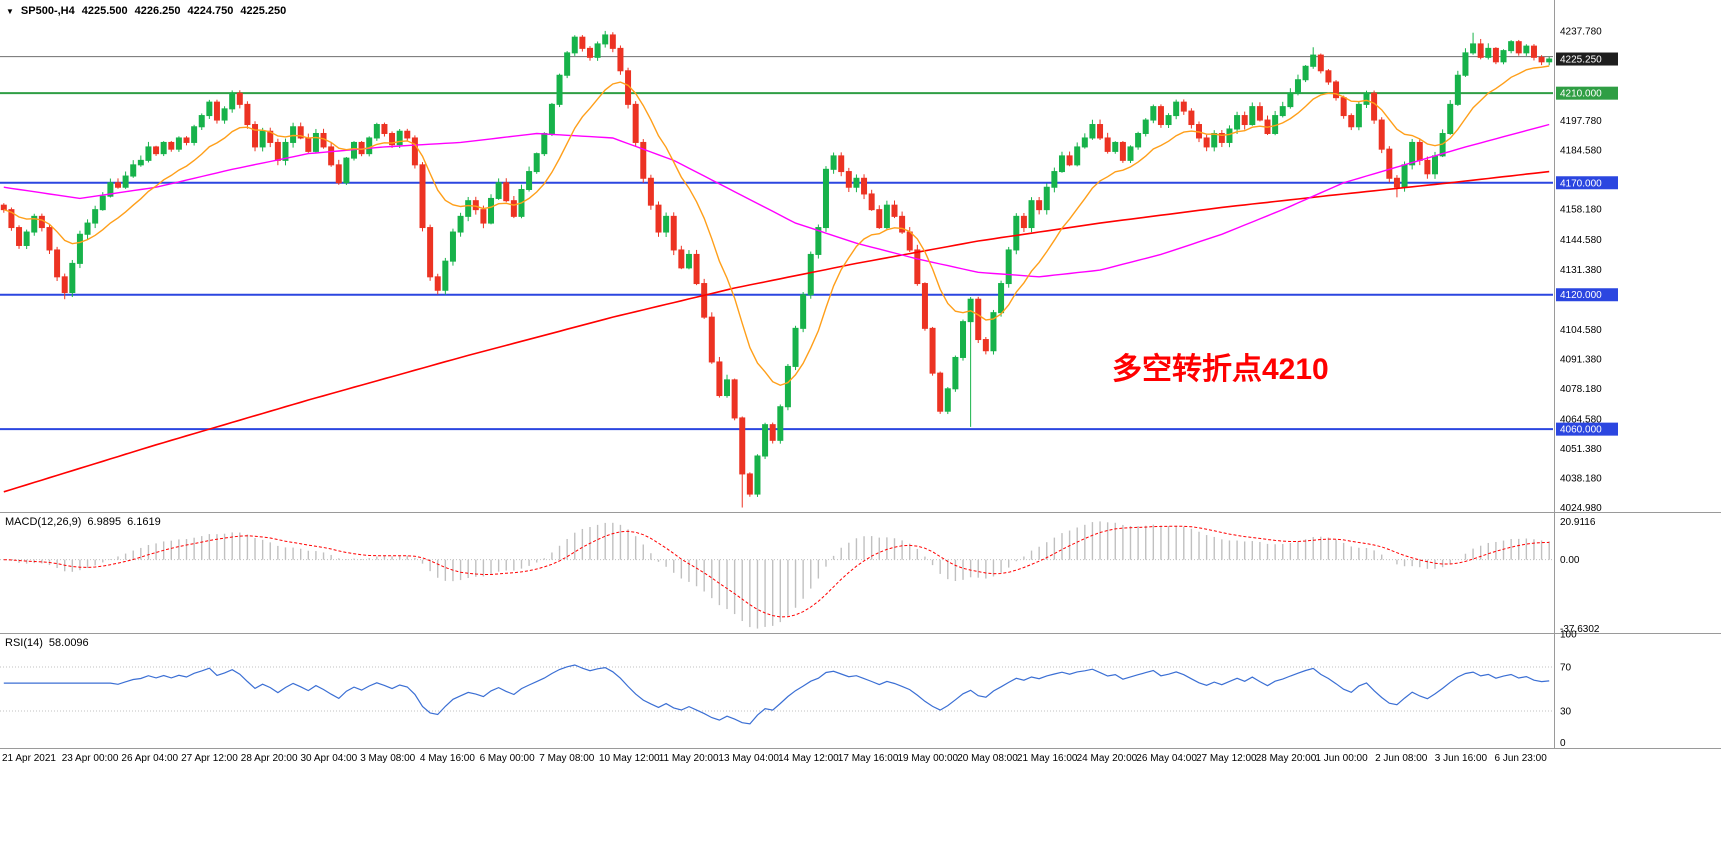 The width and height of the screenshot is (1721, 842). Describe the element at coordinates (776, 694) in the screenshot. I see `rsi-line` at that location.